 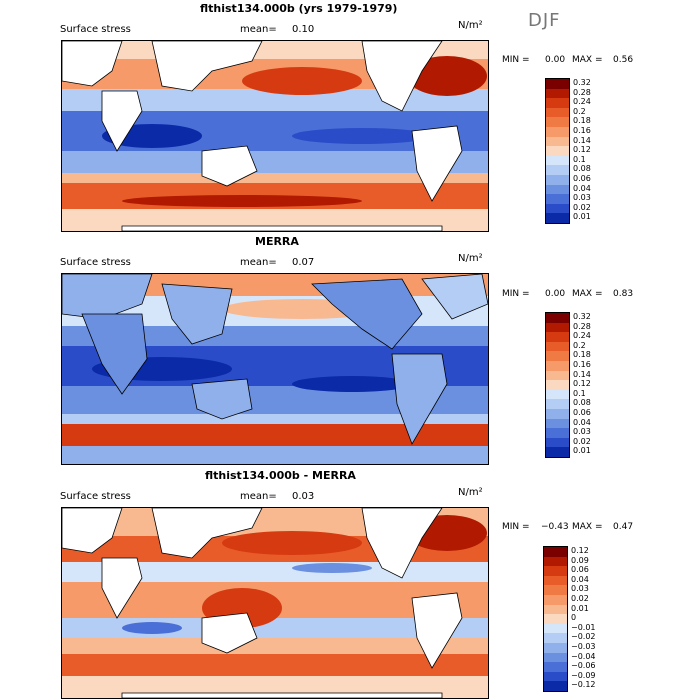 I want to click on panel-1-units: N/m², so click(x=470, y=25).